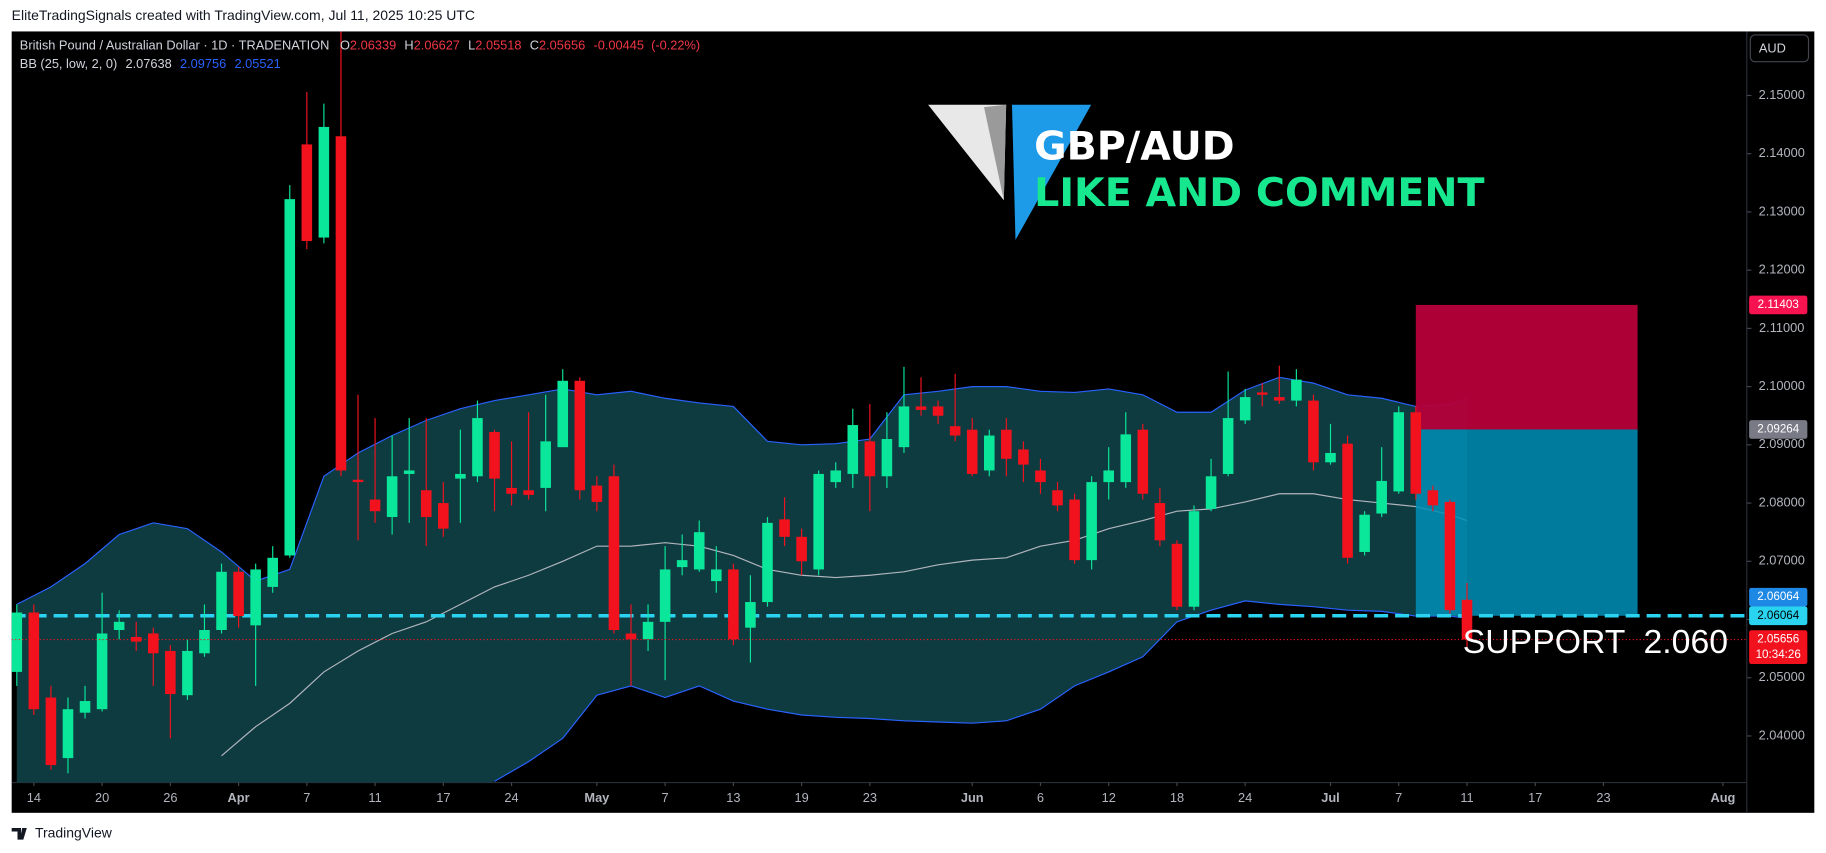 The width and height of the screenshot is (1826, 853). What do you see at coordinates (1722, 797) in the screenshot?
I see `x-tick-label: Aug` at bounding box center [1722, 797].